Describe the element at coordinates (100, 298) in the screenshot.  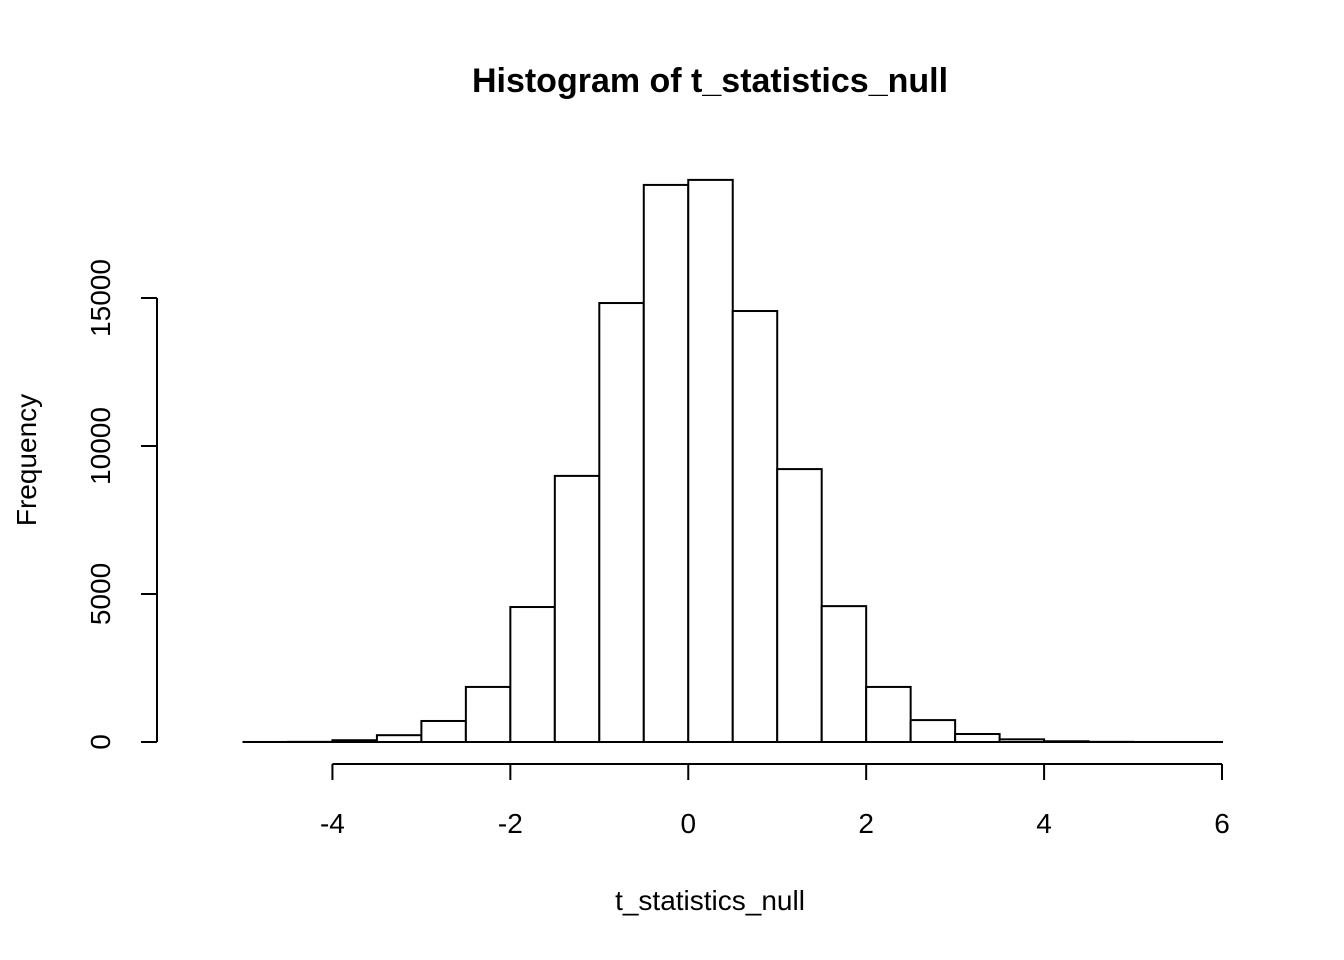
I see `y-tick-label: 15000` at that location.